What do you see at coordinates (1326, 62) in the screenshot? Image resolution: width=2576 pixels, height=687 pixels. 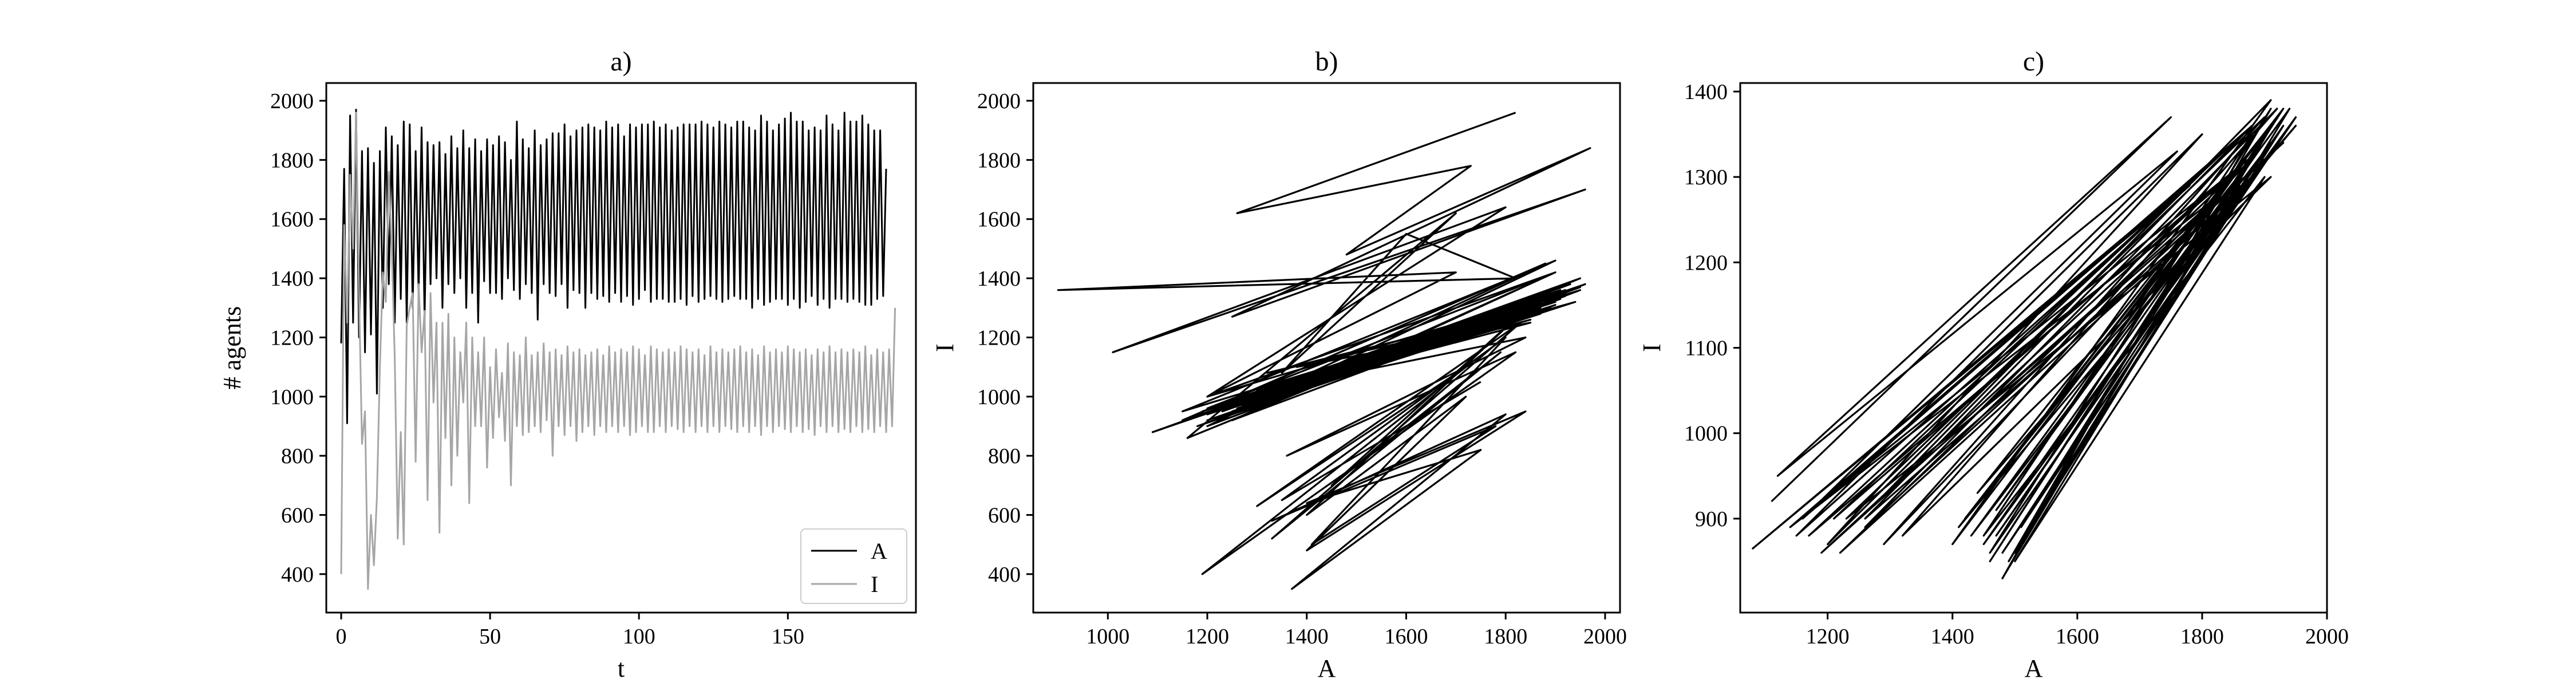 I see `panel-title: b)` at bounding box center [1326, 62].